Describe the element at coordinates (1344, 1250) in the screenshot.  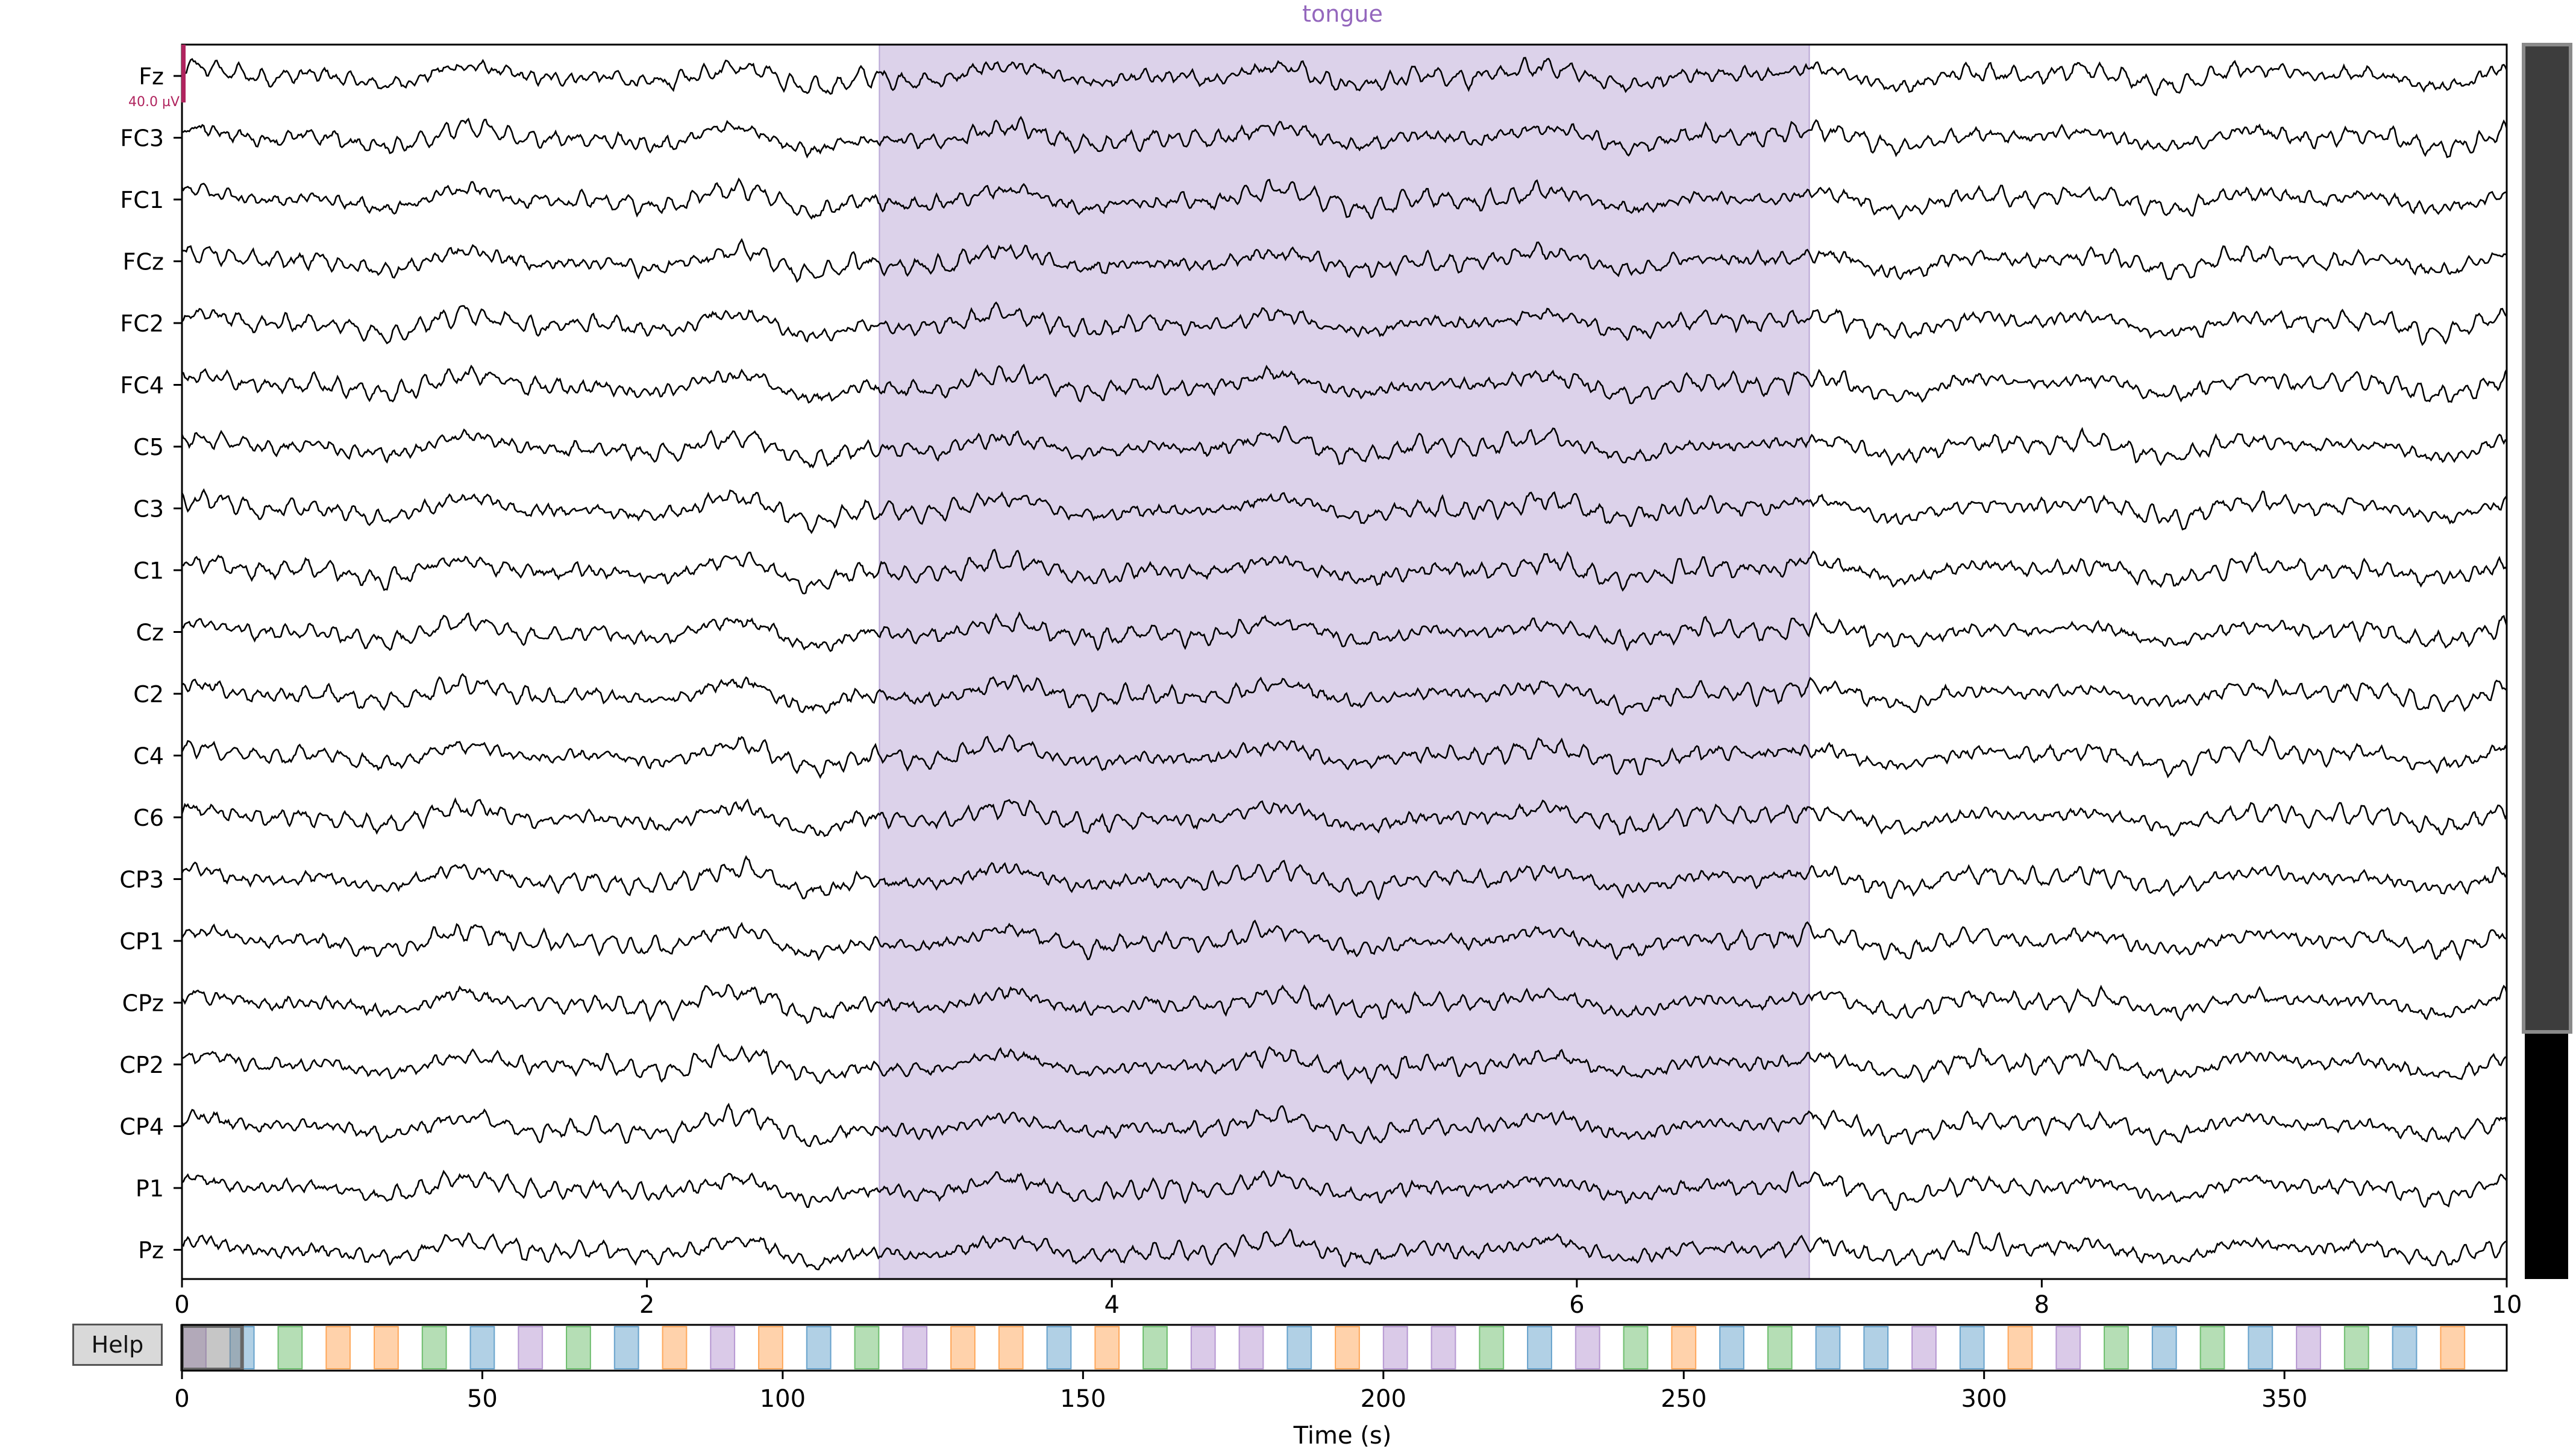
I see `trace-Pz` at that location.